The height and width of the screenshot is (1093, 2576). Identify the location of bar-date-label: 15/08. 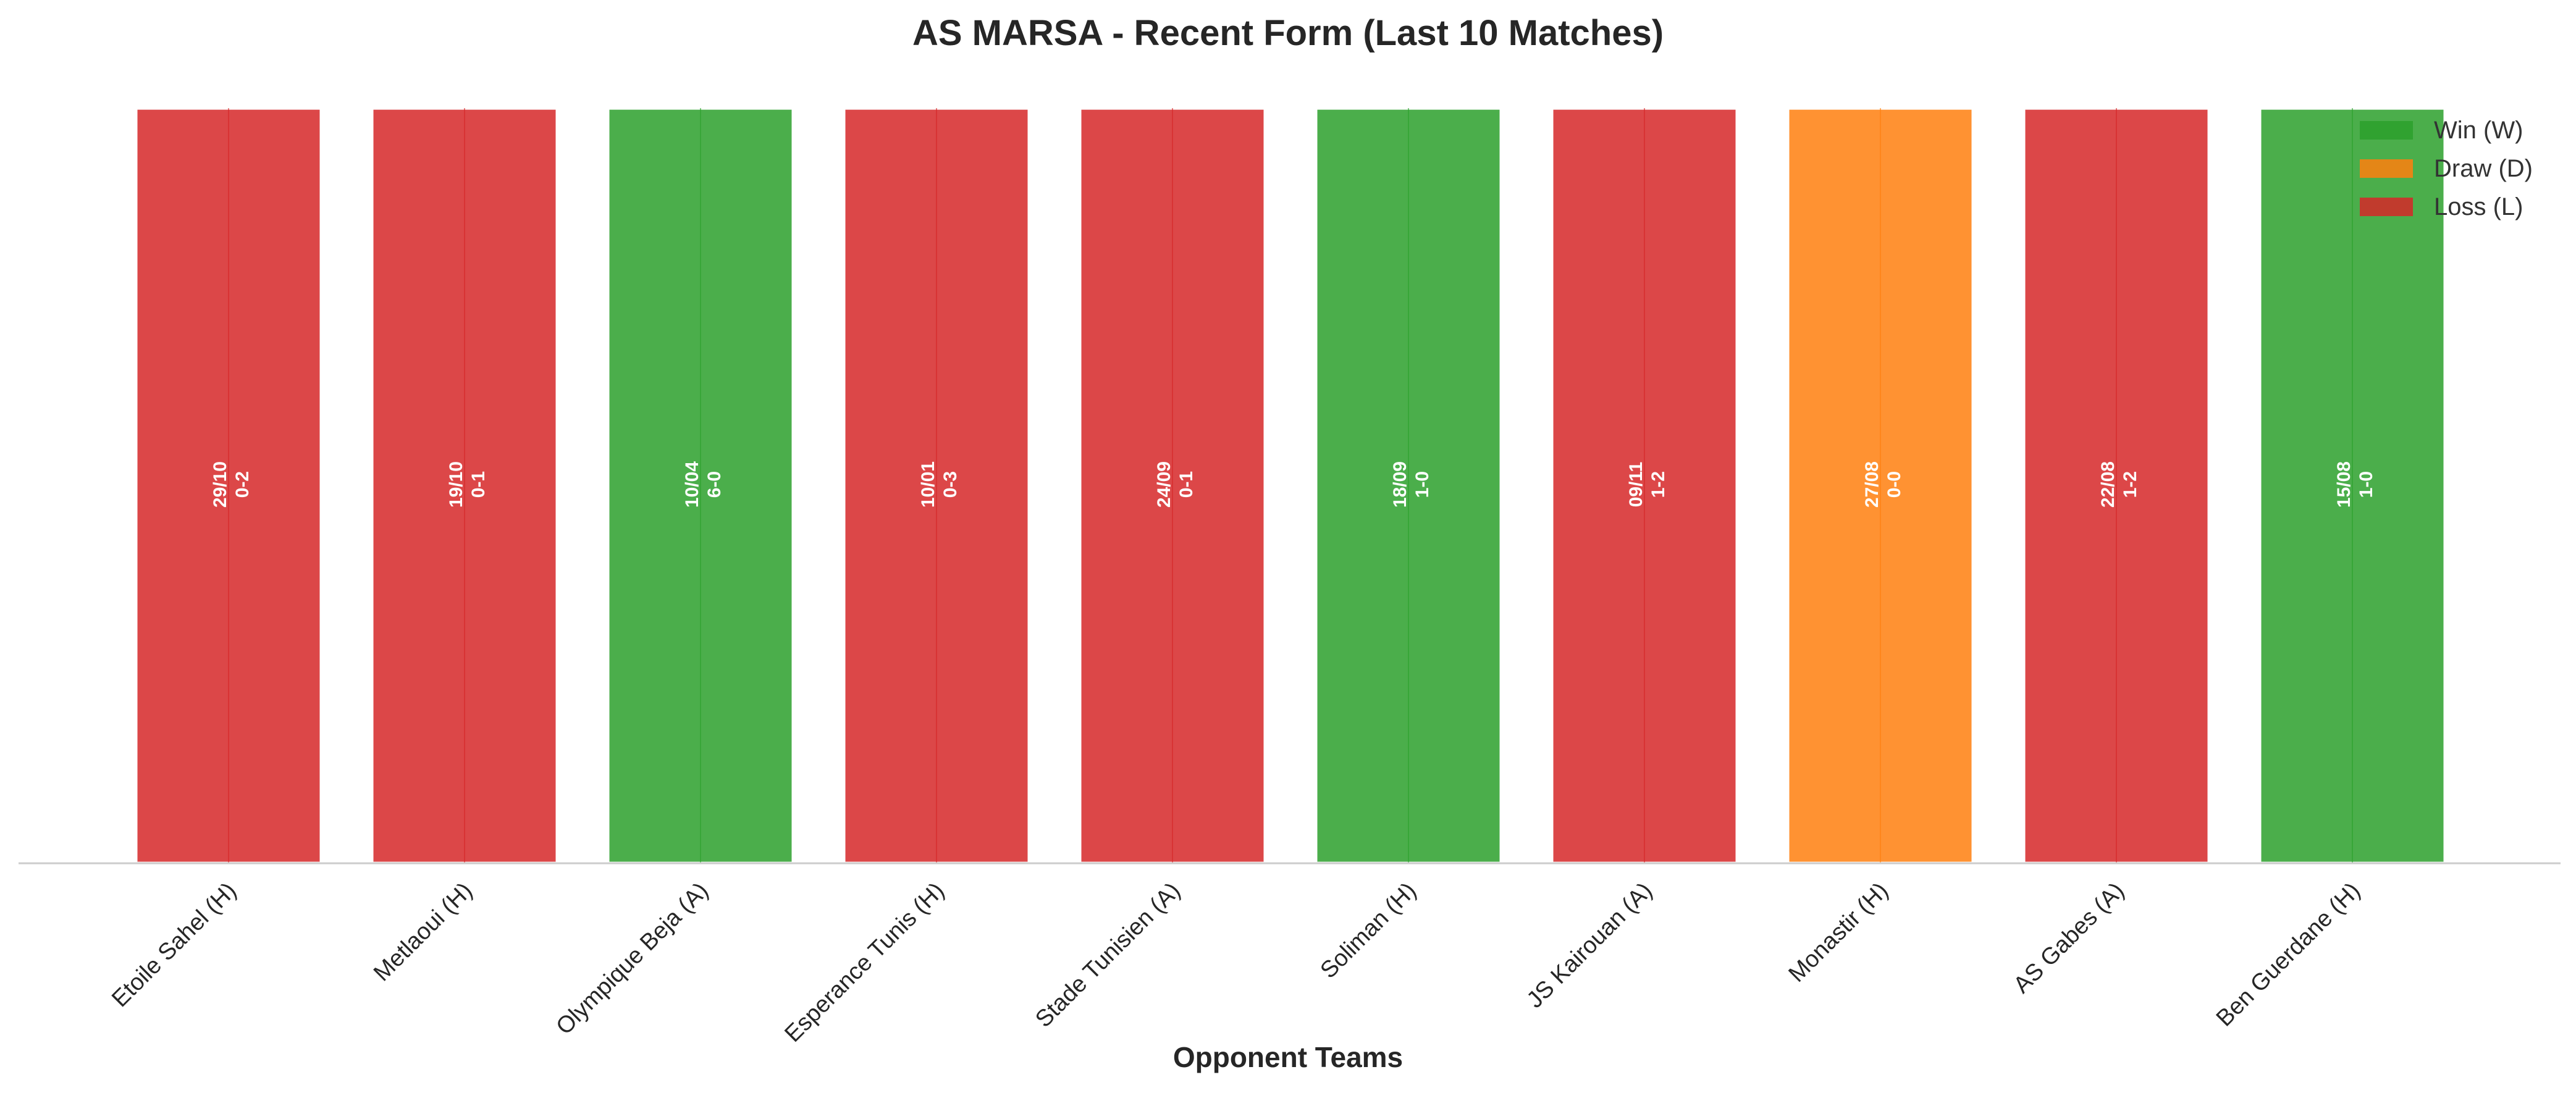
(2344, 484).